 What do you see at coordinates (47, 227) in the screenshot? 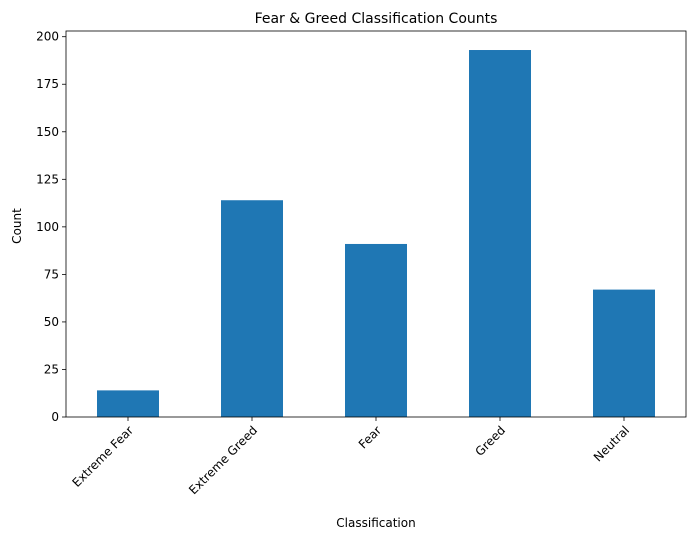
I see `y-tick-label: 100` at bounding box center [47, 227].